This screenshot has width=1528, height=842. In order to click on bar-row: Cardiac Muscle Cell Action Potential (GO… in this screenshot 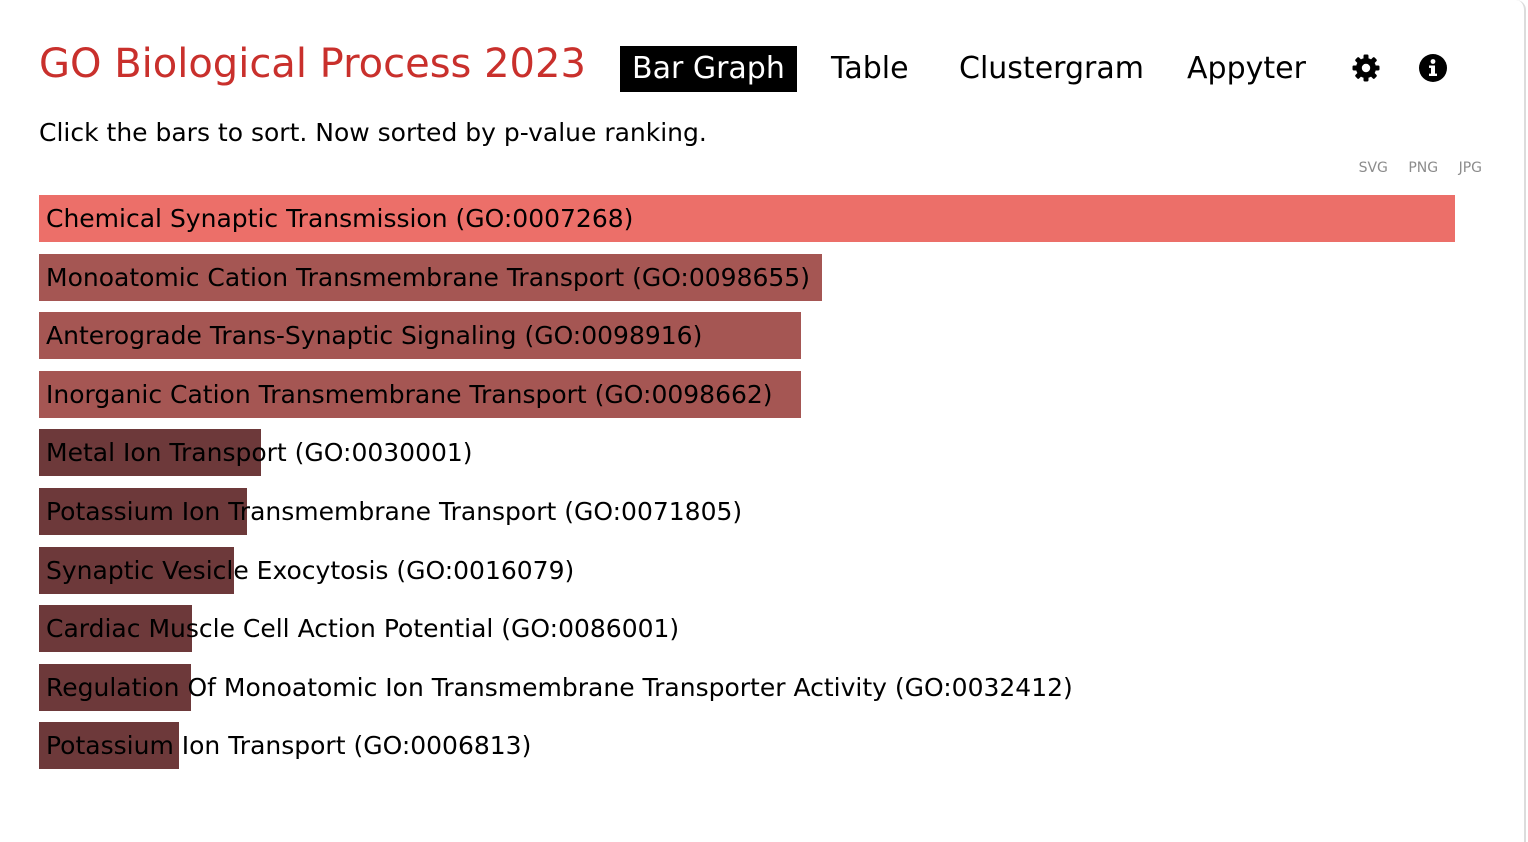, I will do `click(747, 629)`.